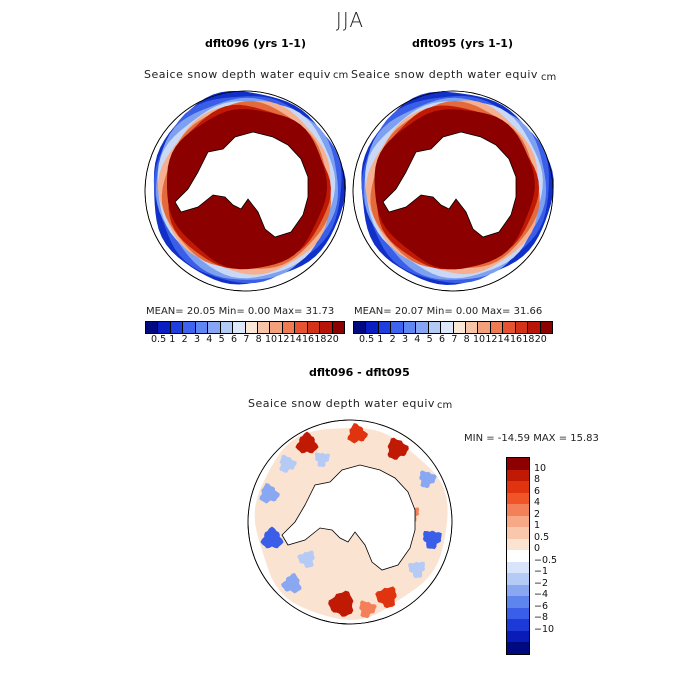  I want to click on panel-3-stats: MIN = -14.59 MAX = 15.83, so click(531, 438).